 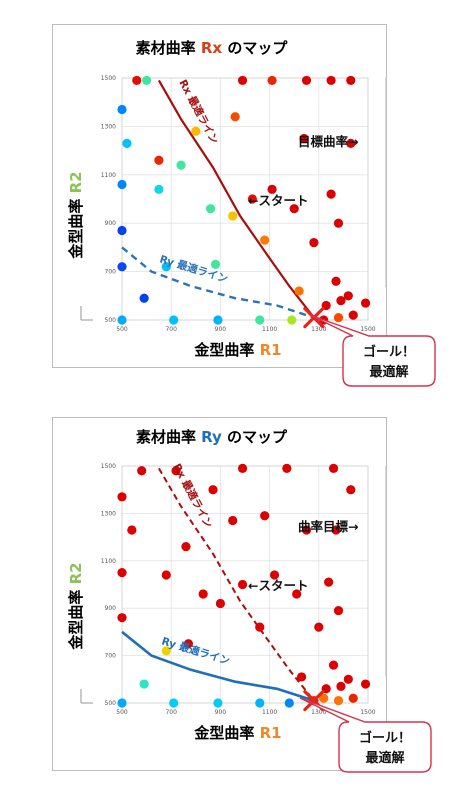 I want to click on chart-title-variable: Rx, so click(x=212, y=48).